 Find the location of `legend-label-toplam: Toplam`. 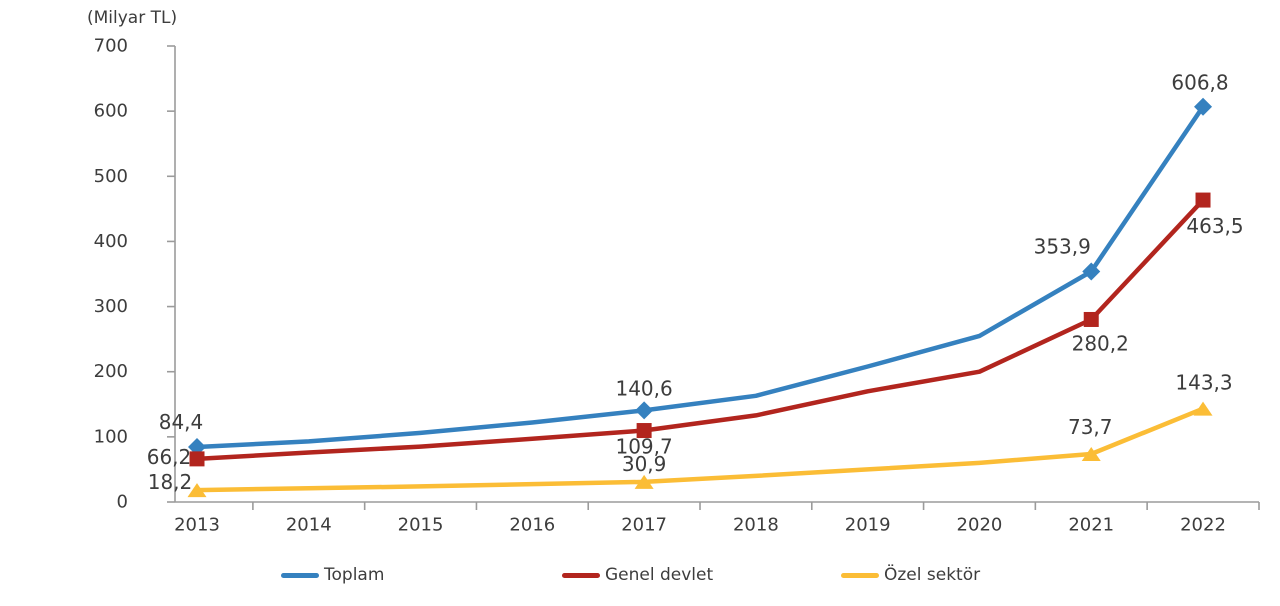

legend-label-toplam: Toplam is located at coordinates (354, 575).